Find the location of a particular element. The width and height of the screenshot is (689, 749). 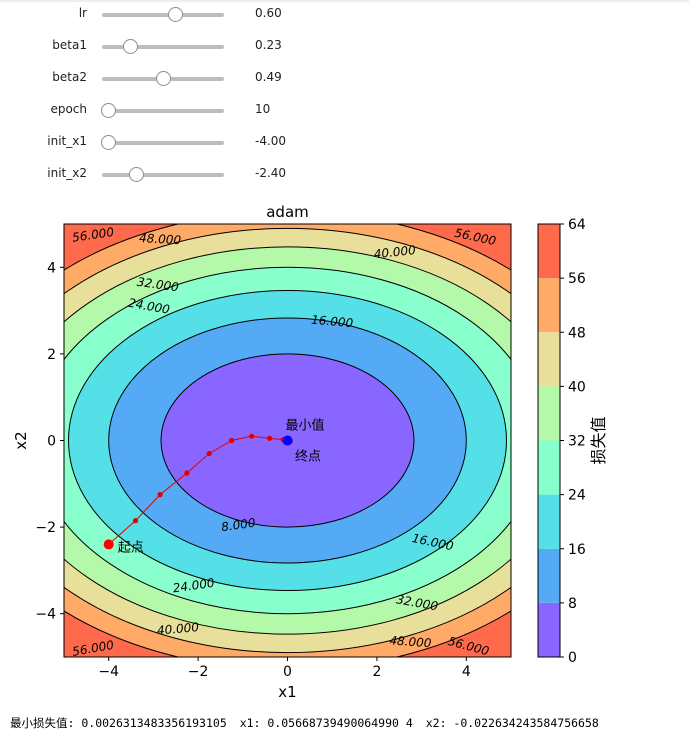

colorbar-tick-label: 48 is located at coordinates (577, 333).